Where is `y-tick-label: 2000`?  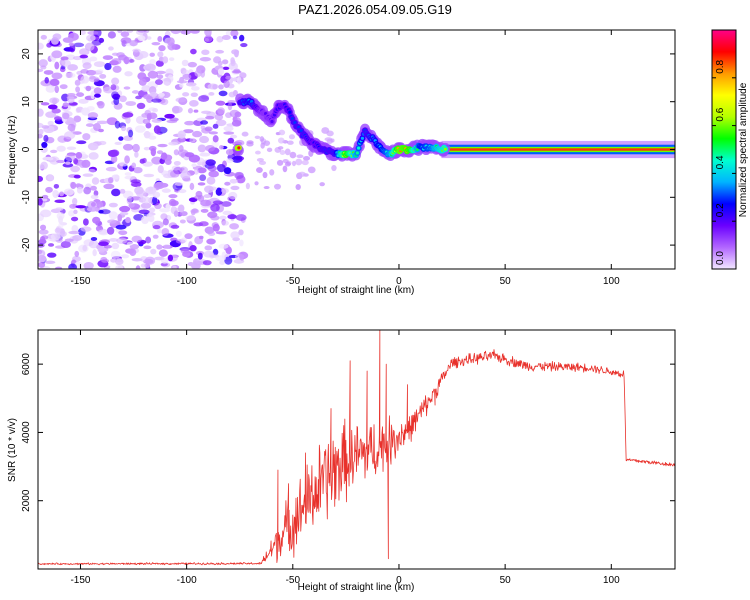
y-tick-label: 2000 is located at coordinates (26, 500).